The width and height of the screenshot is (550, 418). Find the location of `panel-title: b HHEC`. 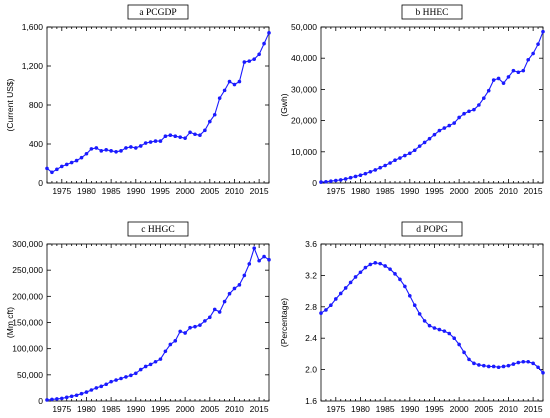

panel-title: b HHEC is located at coordinates (432, 12).